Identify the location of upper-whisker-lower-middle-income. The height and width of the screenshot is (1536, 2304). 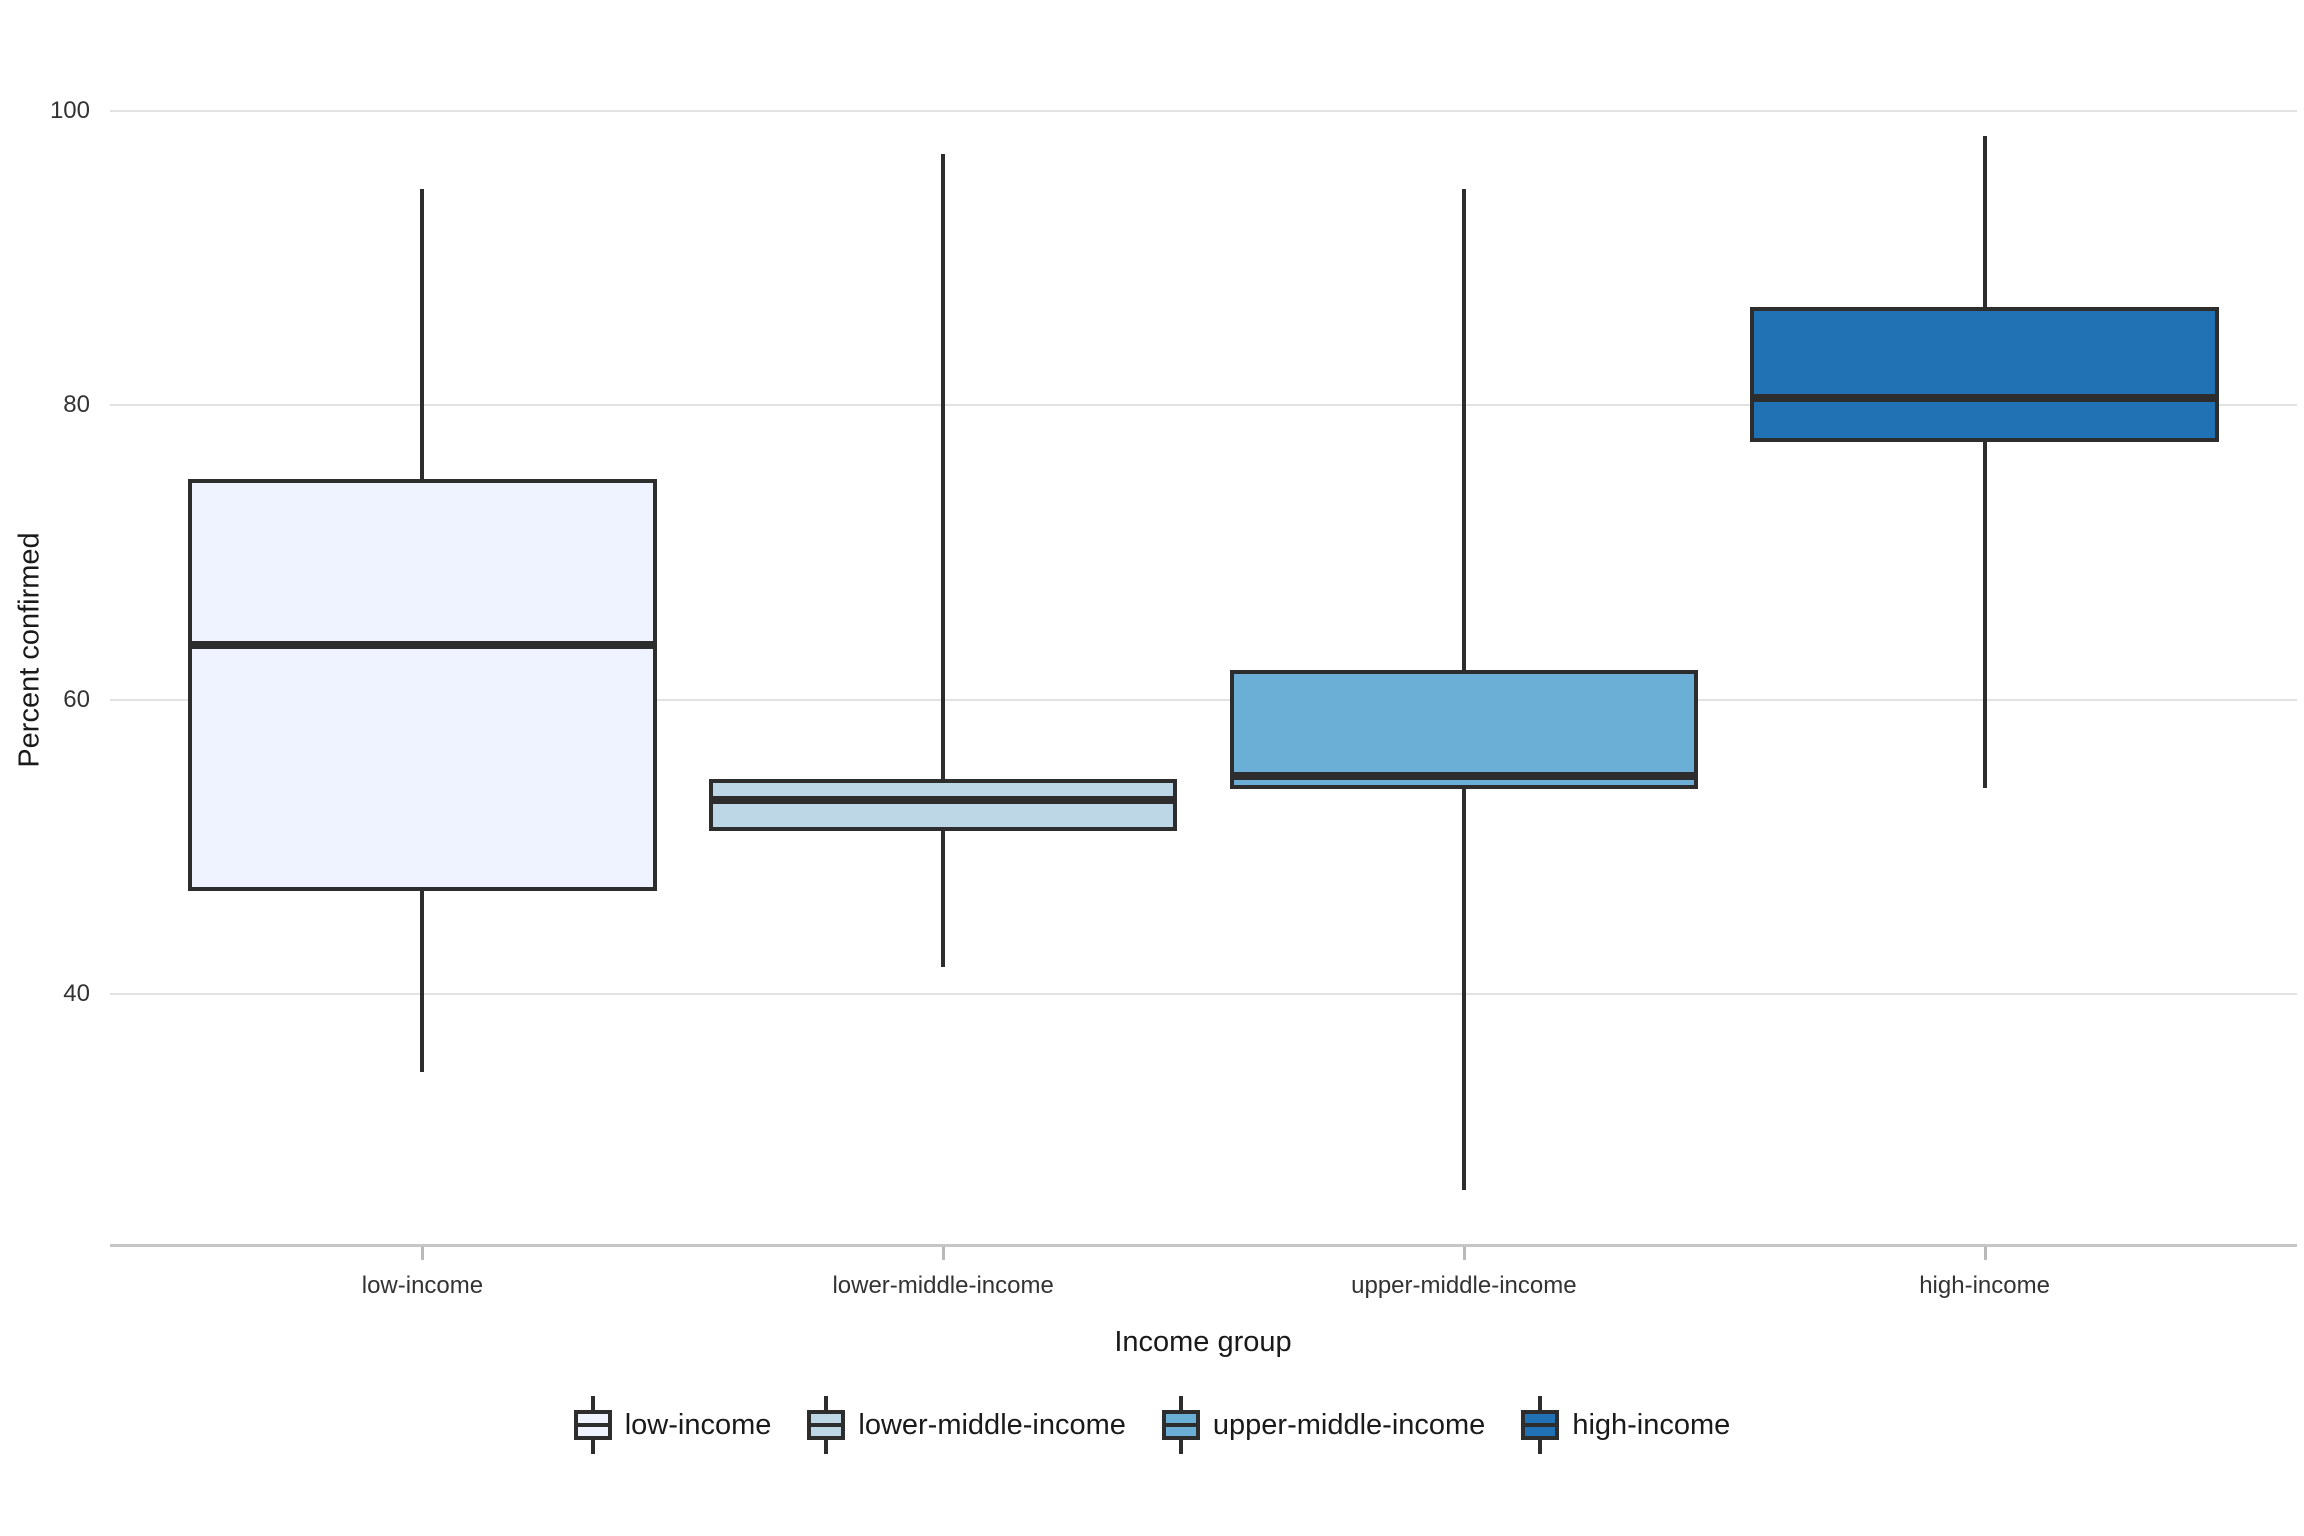
(943, 466).